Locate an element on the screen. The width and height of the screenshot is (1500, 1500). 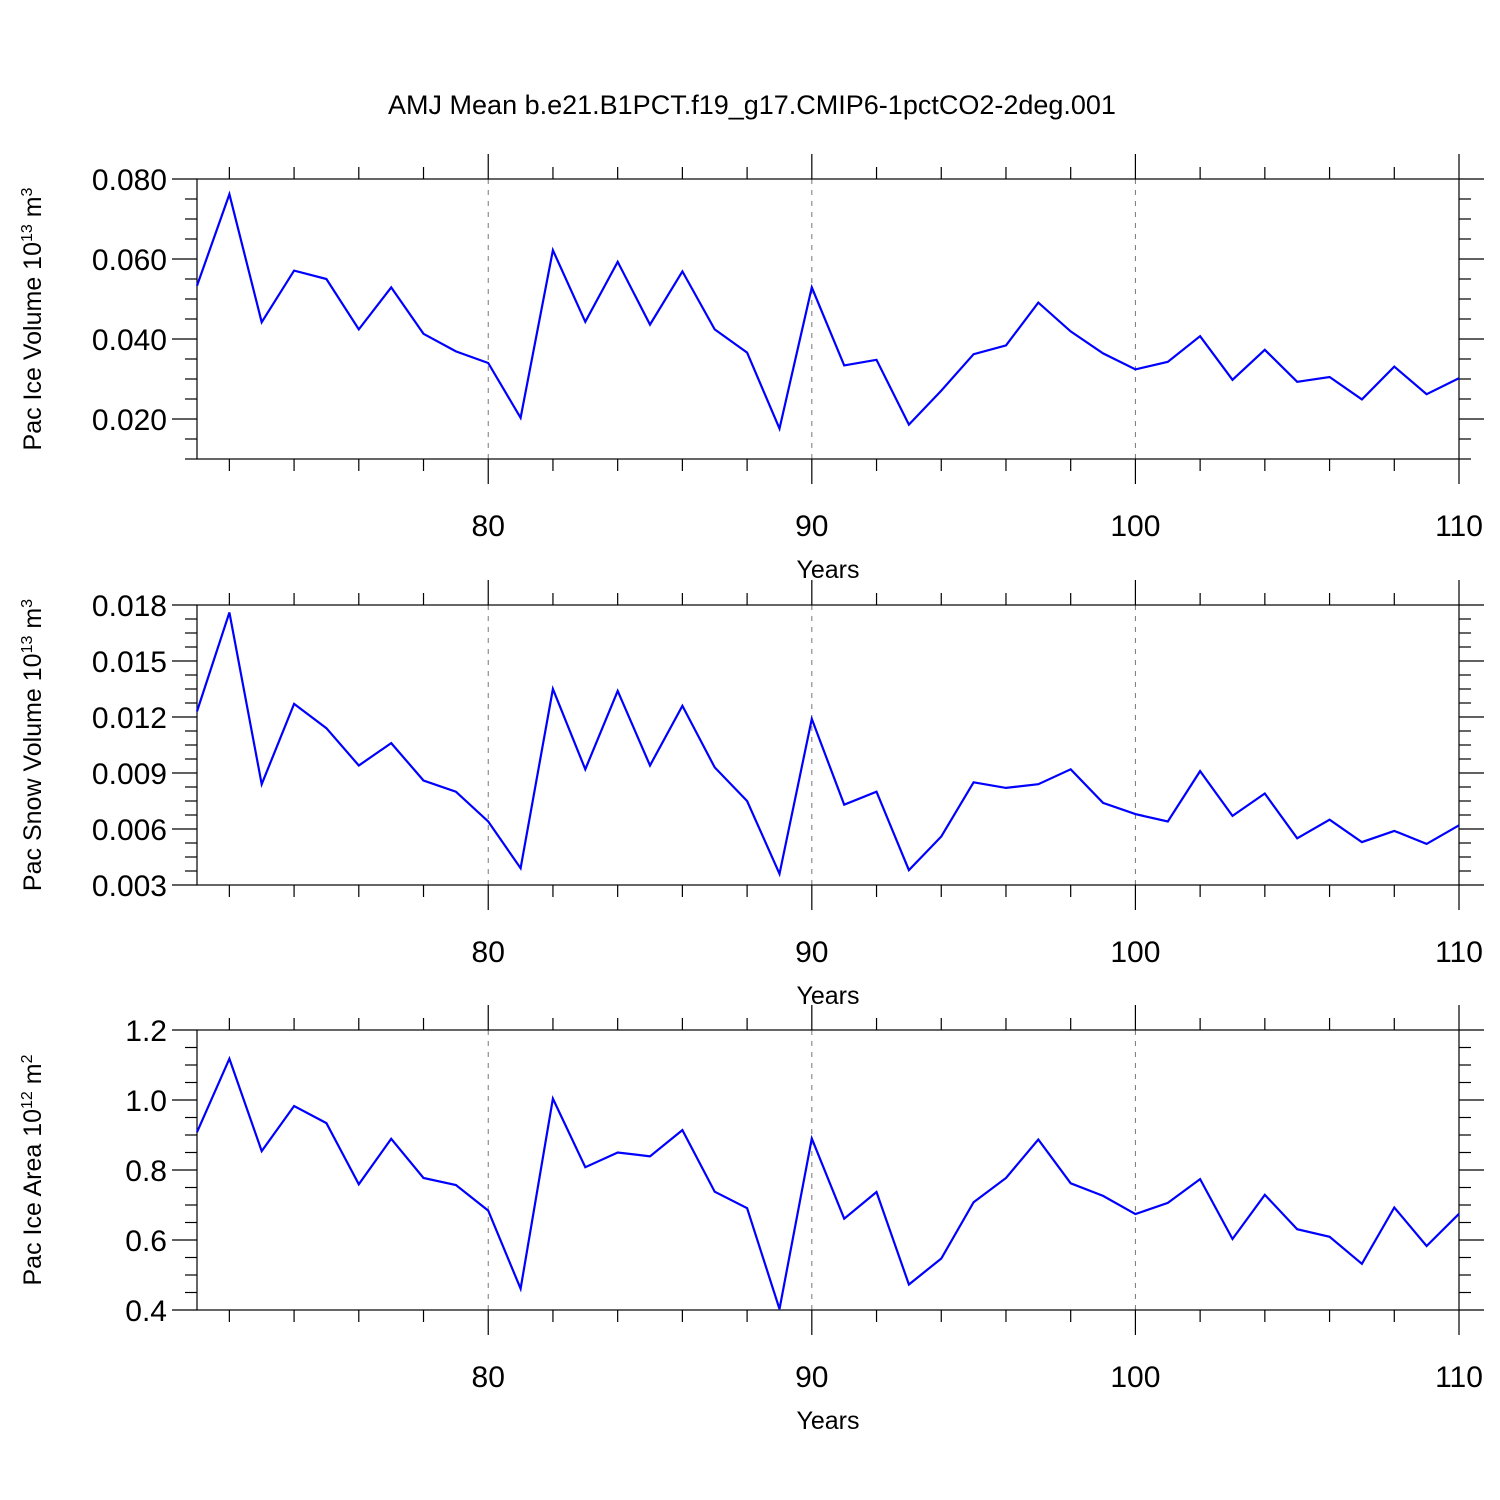
y-tick-label: 0.040 is located at coordinates (129, 340).